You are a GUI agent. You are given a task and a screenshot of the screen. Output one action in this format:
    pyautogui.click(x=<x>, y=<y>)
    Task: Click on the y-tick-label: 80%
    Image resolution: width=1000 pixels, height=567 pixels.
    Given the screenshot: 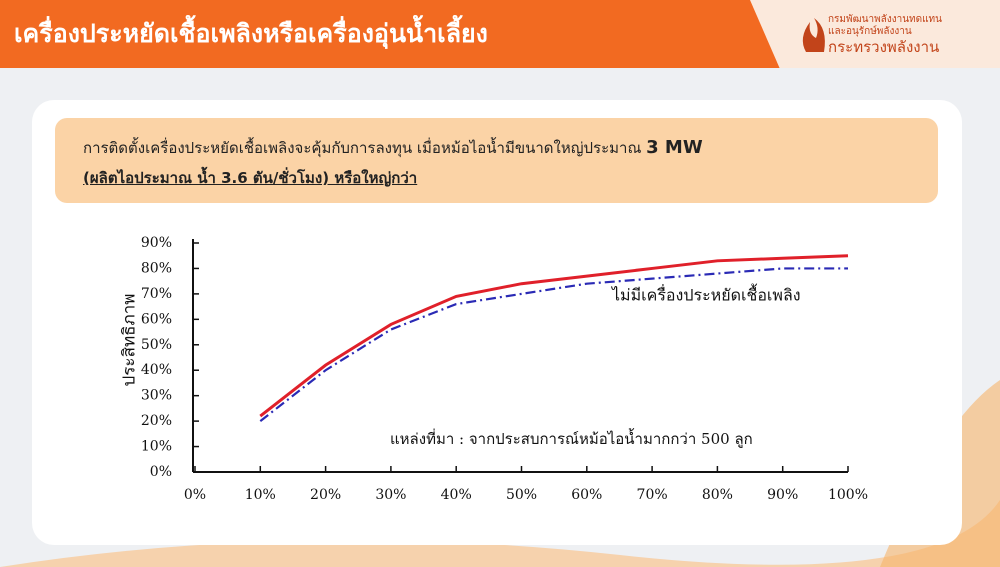 What is the action you would take?
    pyautogui.click(x=156, y=268)
    